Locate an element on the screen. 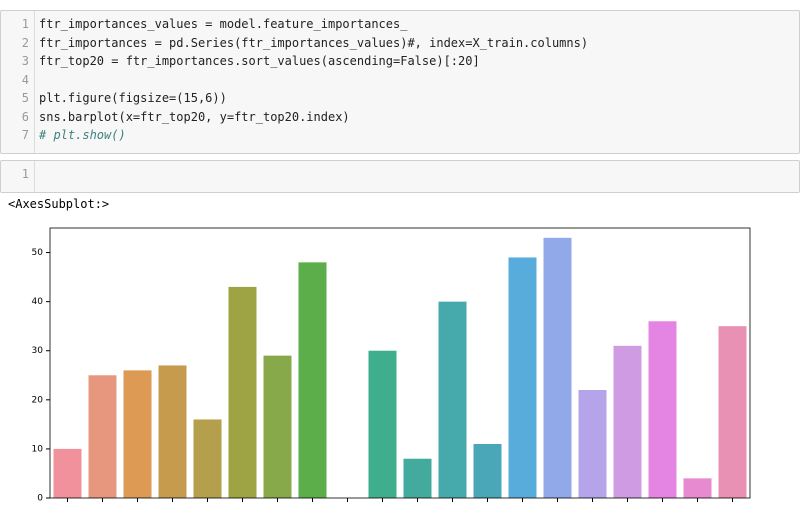  line-number: 2 is located at coordinates (25, 42).